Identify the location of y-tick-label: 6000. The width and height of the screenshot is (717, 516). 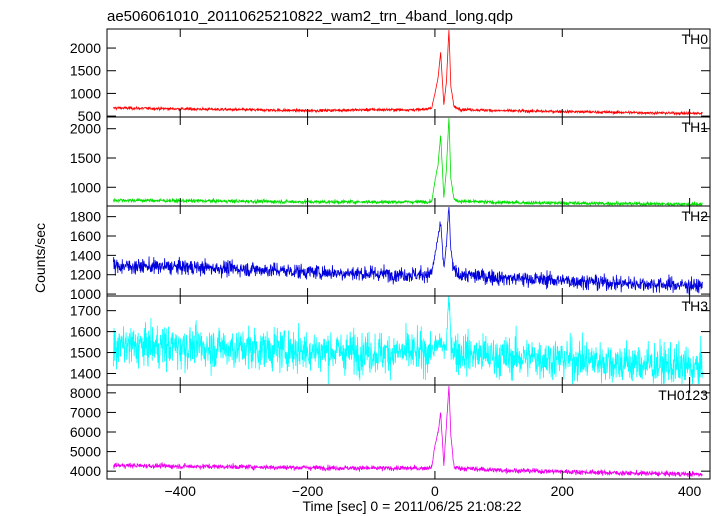
(85, 432).